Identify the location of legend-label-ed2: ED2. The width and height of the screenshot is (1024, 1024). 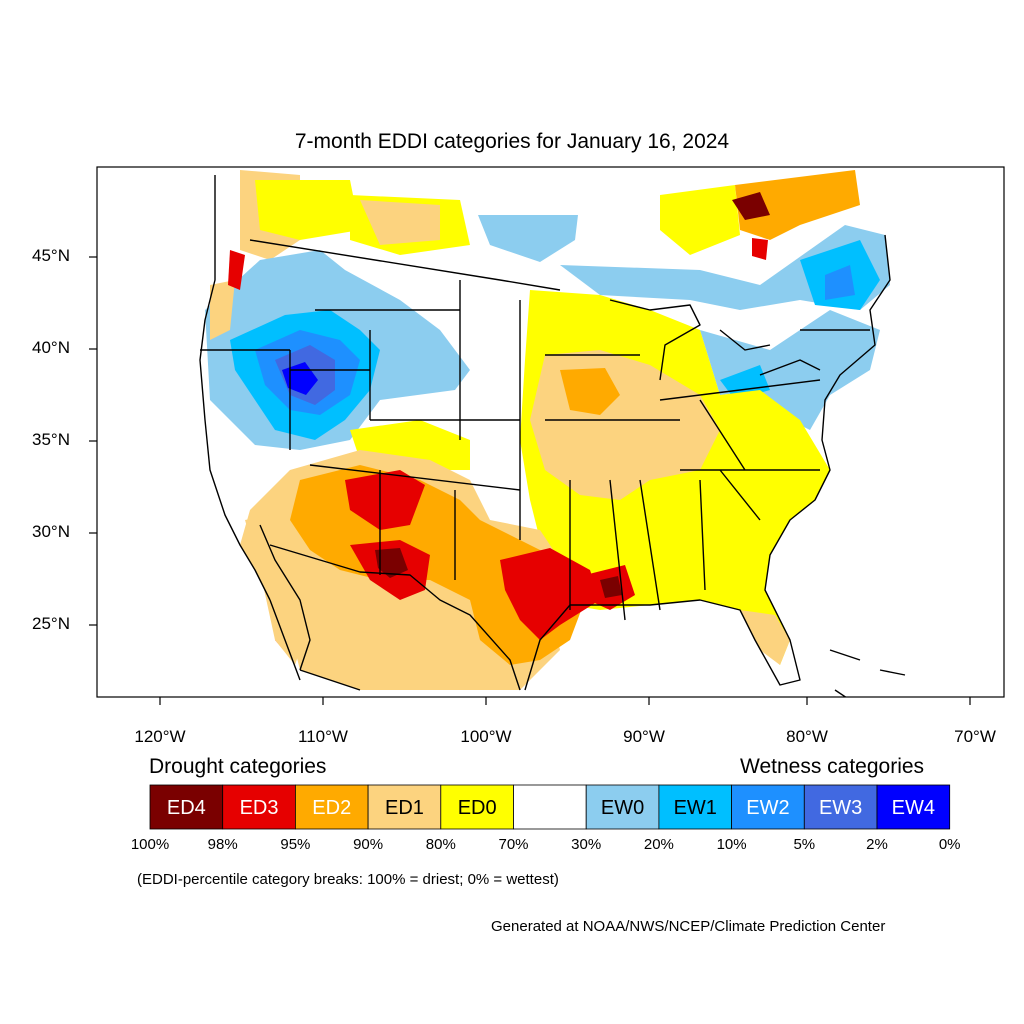
(331, 808).